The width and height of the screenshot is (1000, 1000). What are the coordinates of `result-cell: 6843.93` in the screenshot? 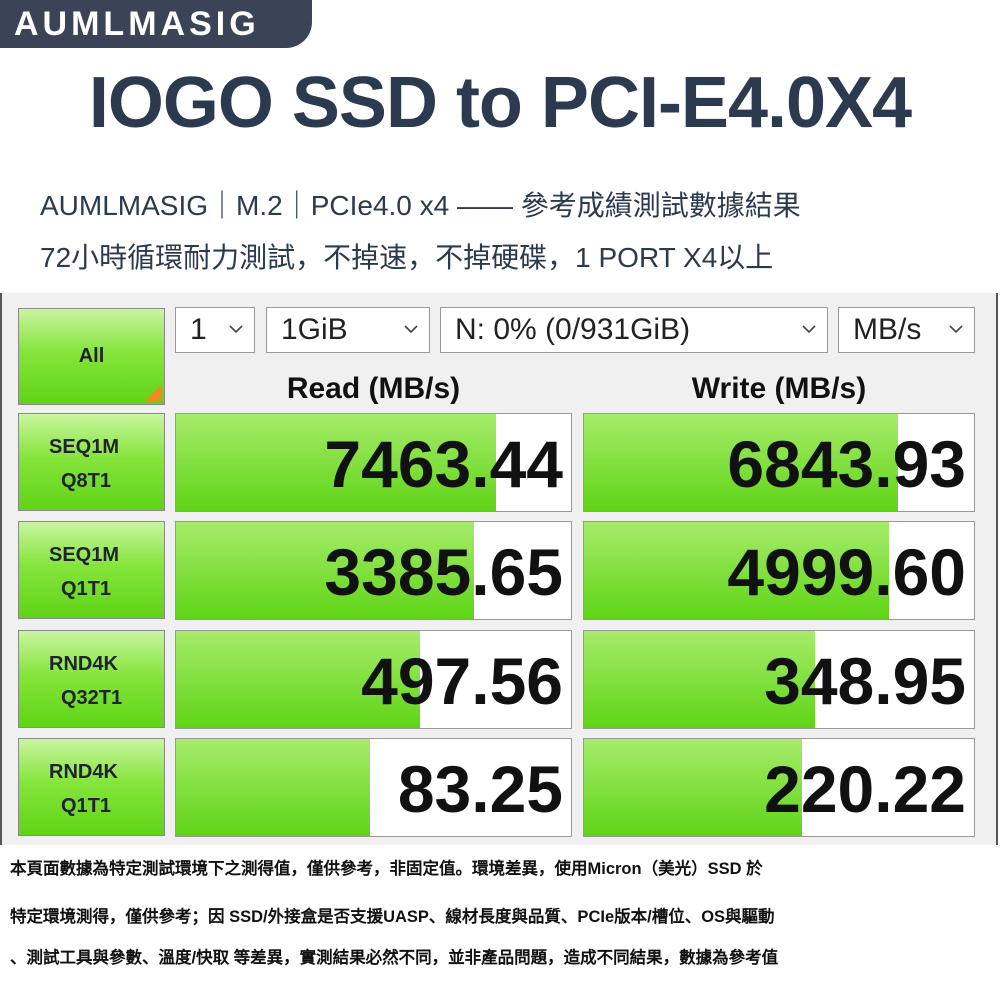 It's located at (779, 462).